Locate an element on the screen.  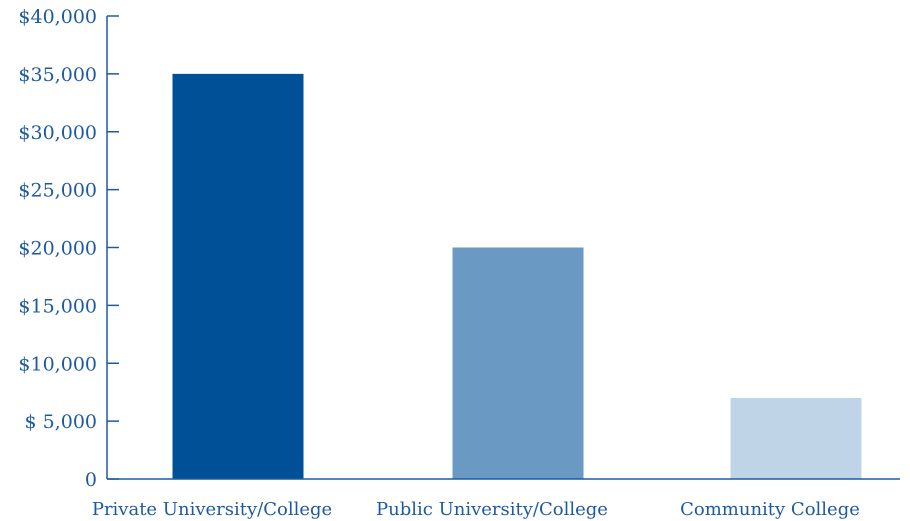
y-tick-label: $ 5,000 is located at coordinates (60, 422).